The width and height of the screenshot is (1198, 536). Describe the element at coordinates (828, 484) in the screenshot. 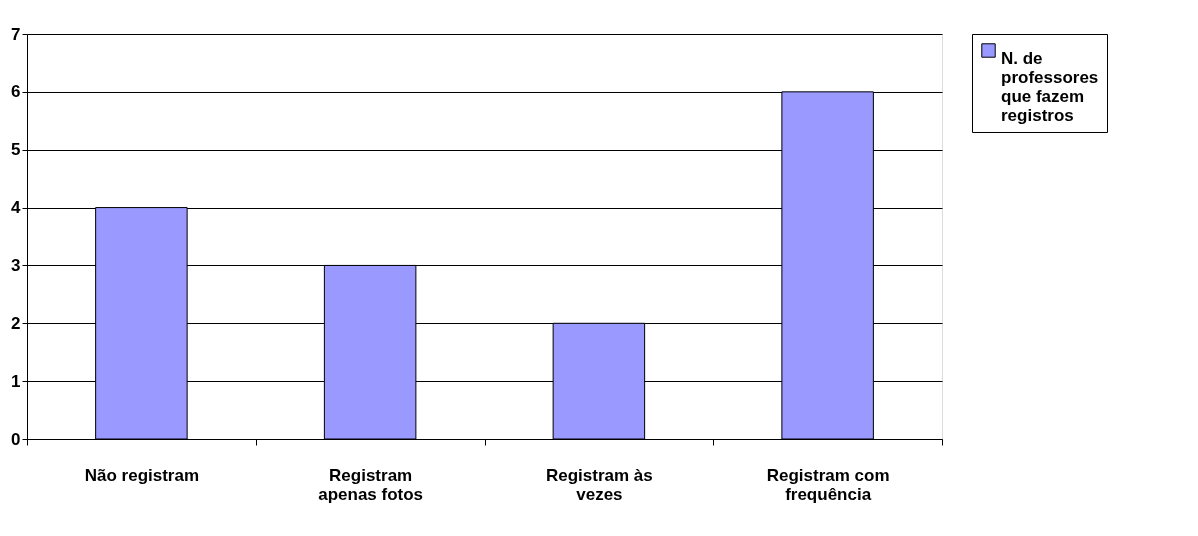

I see `x-tick-label: Registram com frequência` at that location.